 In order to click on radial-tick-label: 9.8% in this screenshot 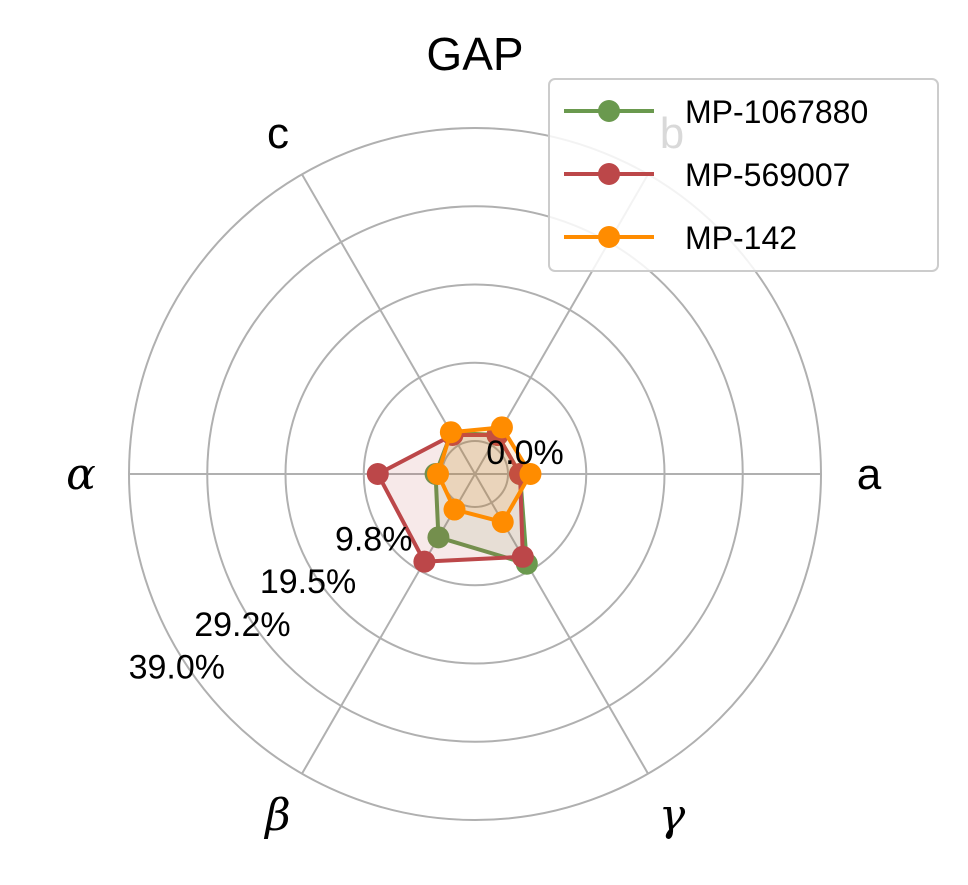, I will do `click(374, 540)`.